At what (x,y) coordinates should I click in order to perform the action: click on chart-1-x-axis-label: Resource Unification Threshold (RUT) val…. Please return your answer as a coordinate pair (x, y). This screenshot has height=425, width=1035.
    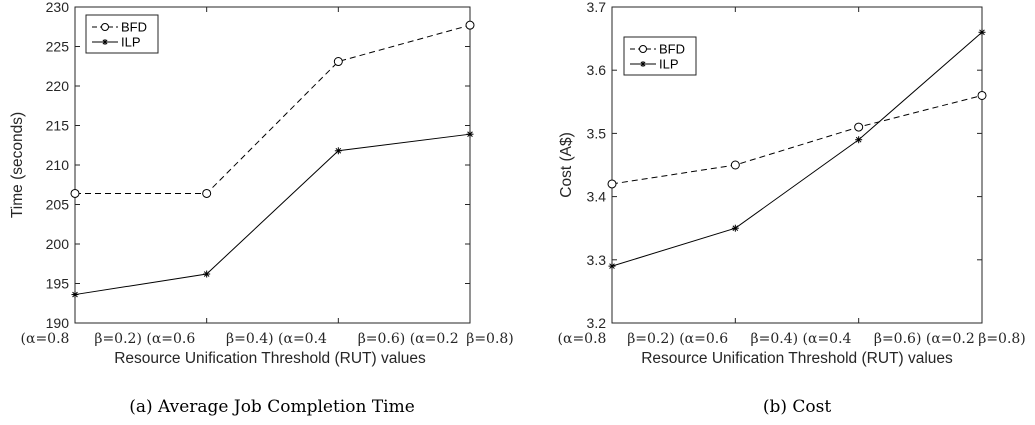
    Looking at the image, I should click on (797, 358).